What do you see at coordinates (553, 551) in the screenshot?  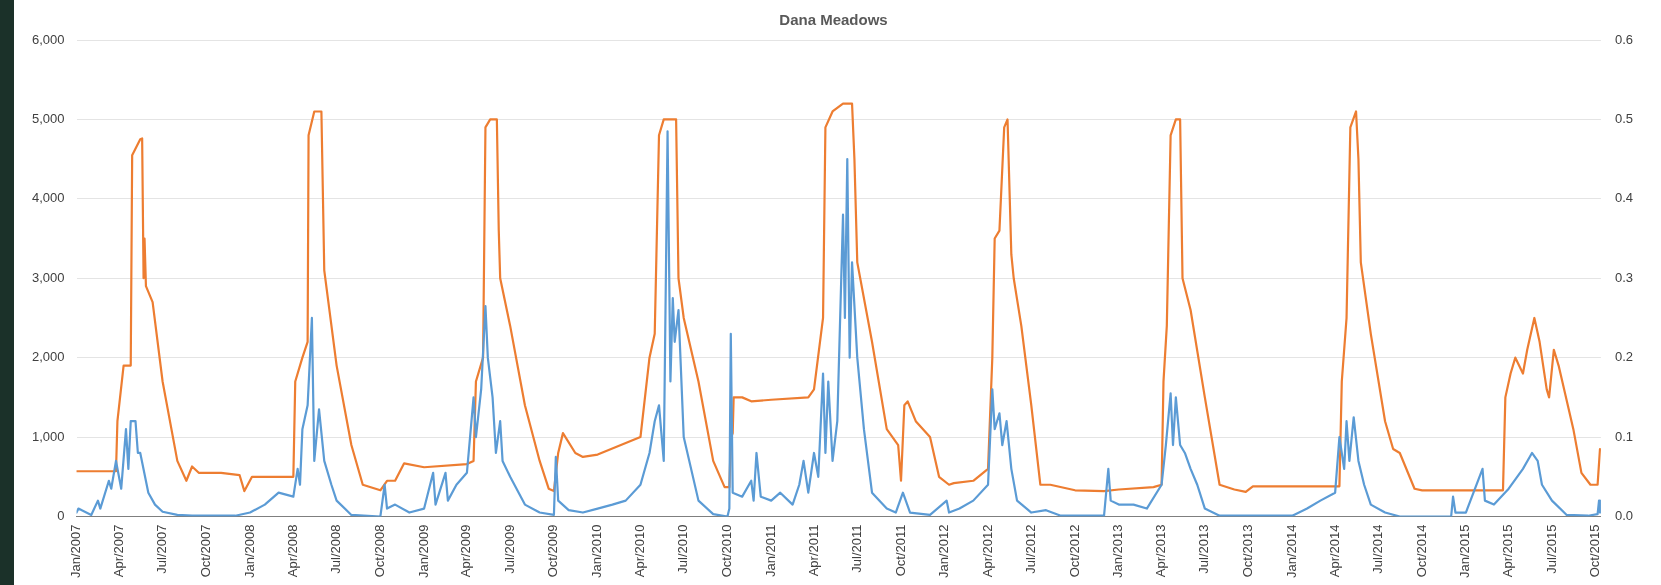 I see `x-tick-label: Oct/2009` at bounding box center [553, 551].